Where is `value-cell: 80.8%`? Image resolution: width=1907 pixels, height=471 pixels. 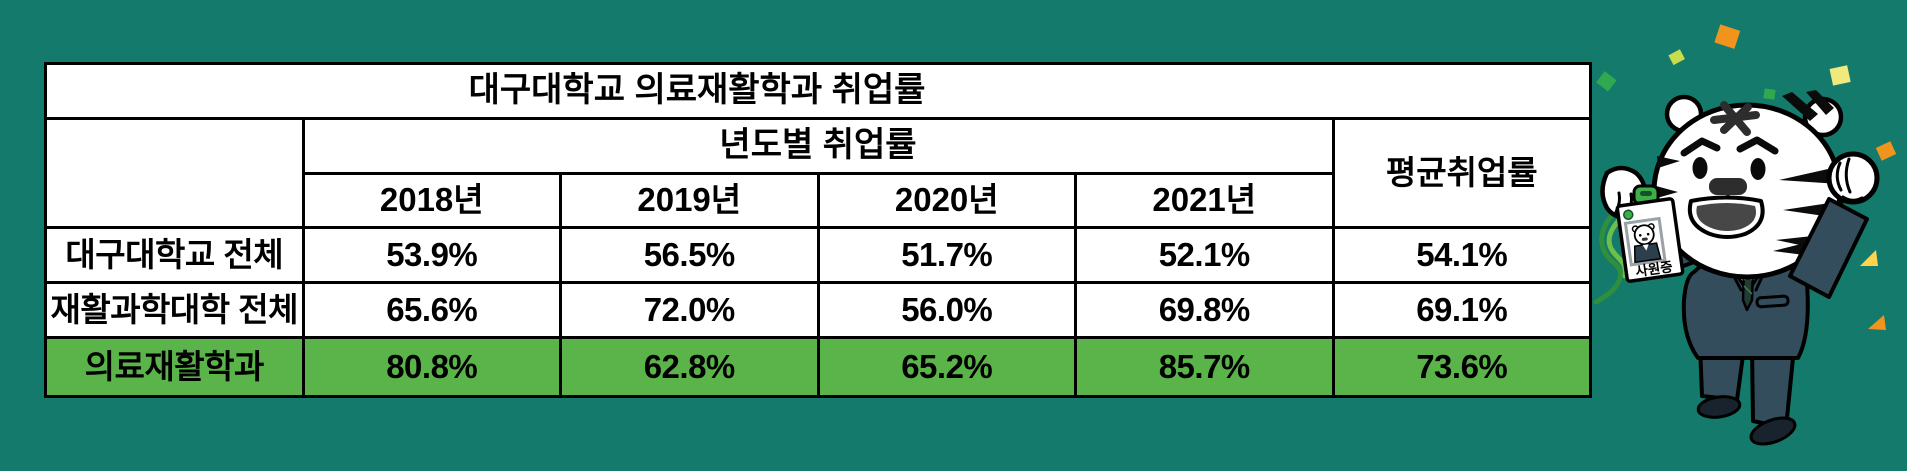
value-cell: 80.8% is located at coordinates (431, 367).